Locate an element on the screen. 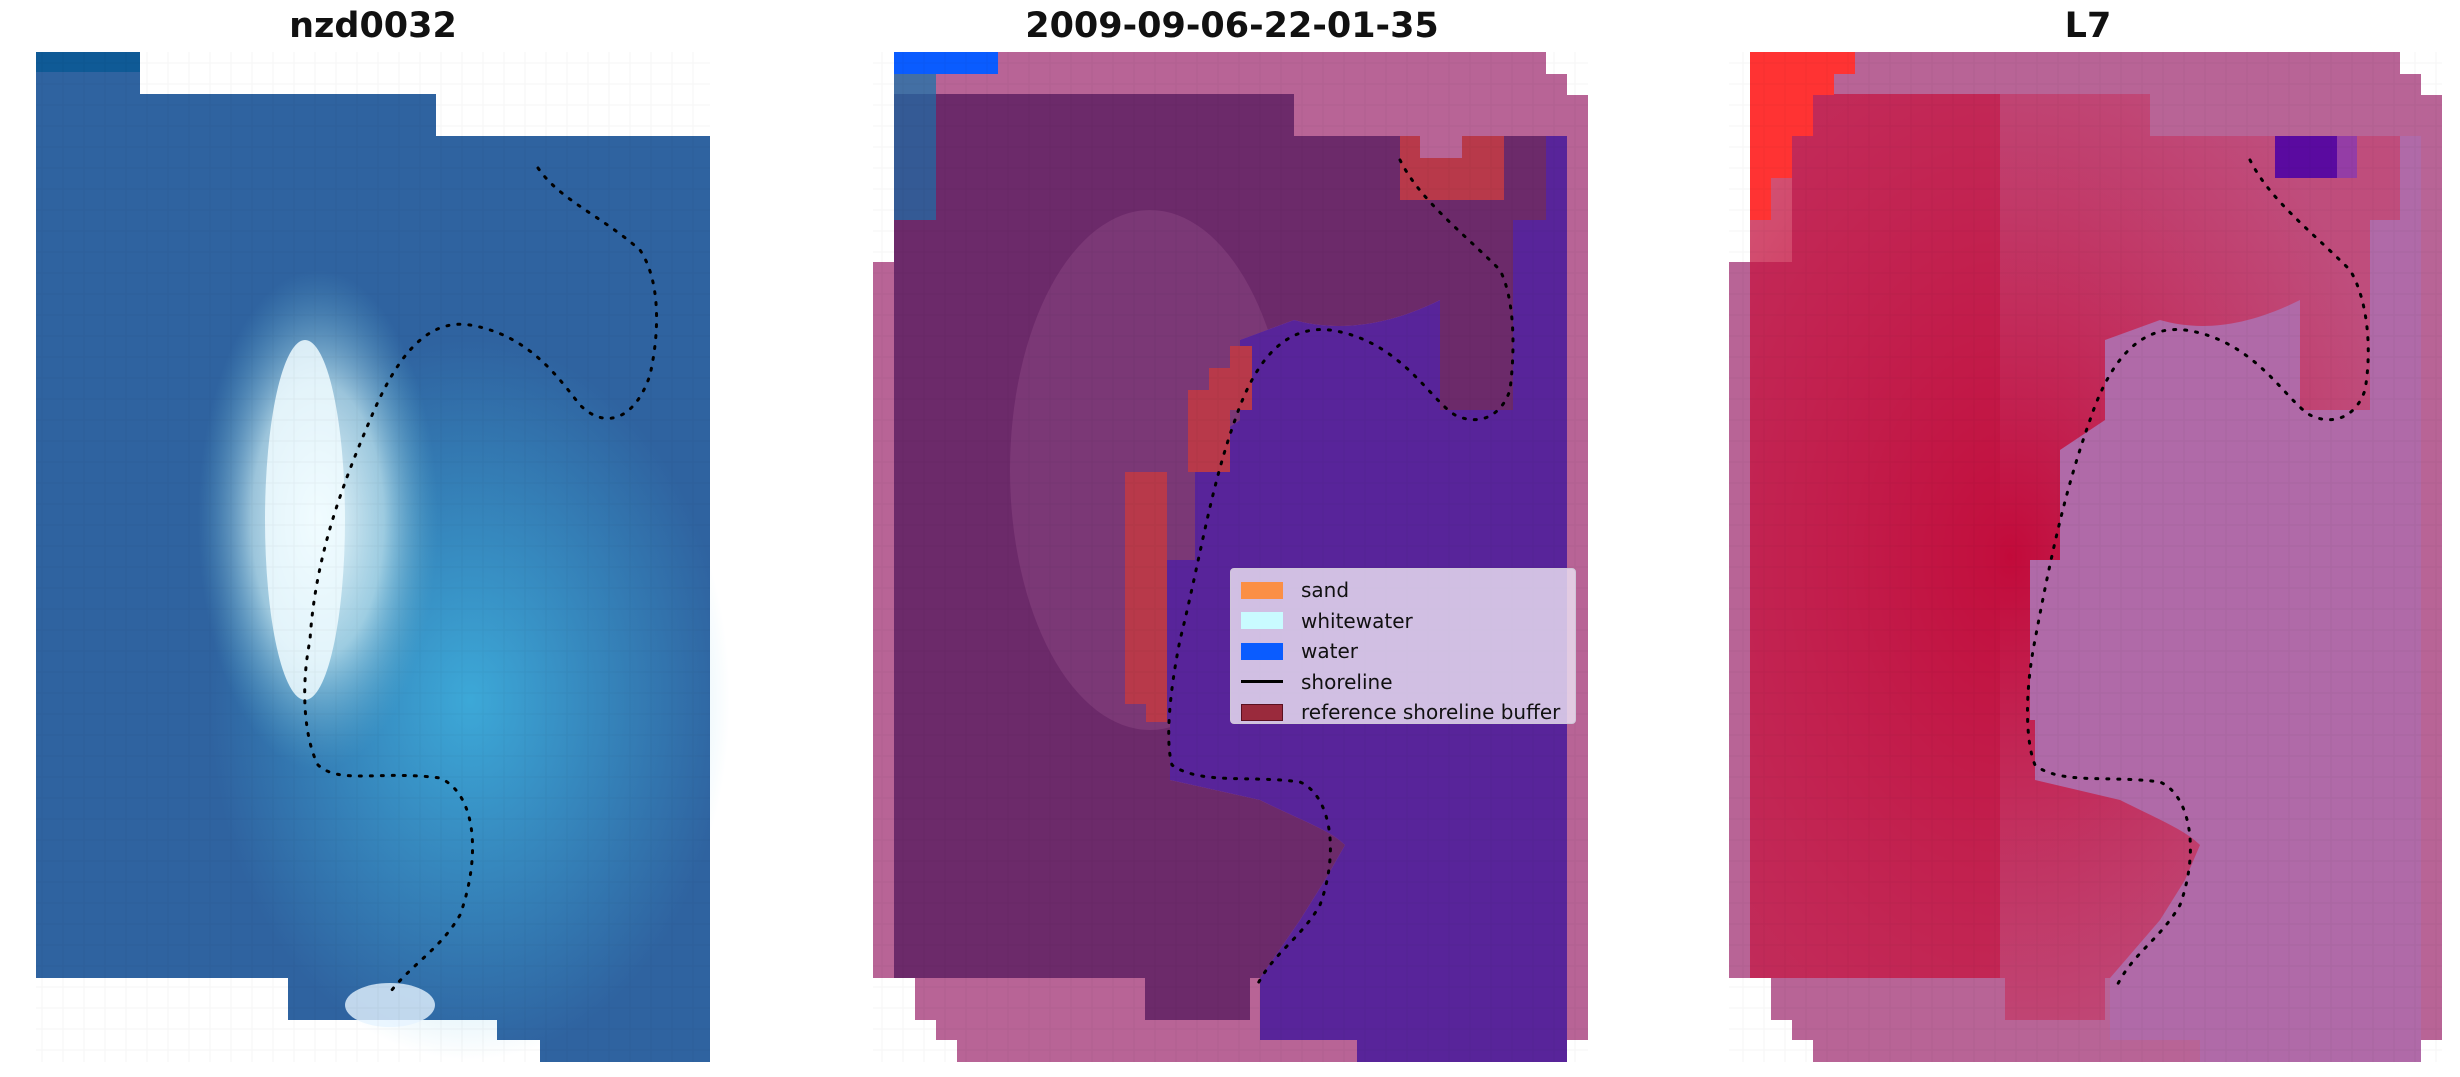  legend-label: whitewater is located at coordinates (1357, 620).